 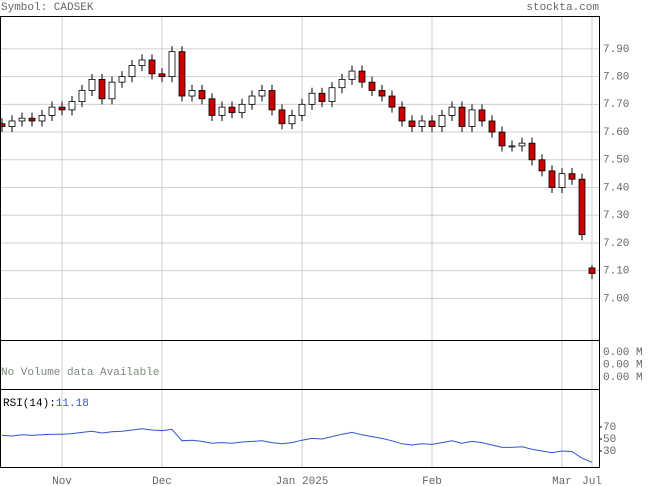 What do you see at coordinates (162, 481) in the screenshot?
I see `x-tick-label: Dec` at bounding box center [162, 481].